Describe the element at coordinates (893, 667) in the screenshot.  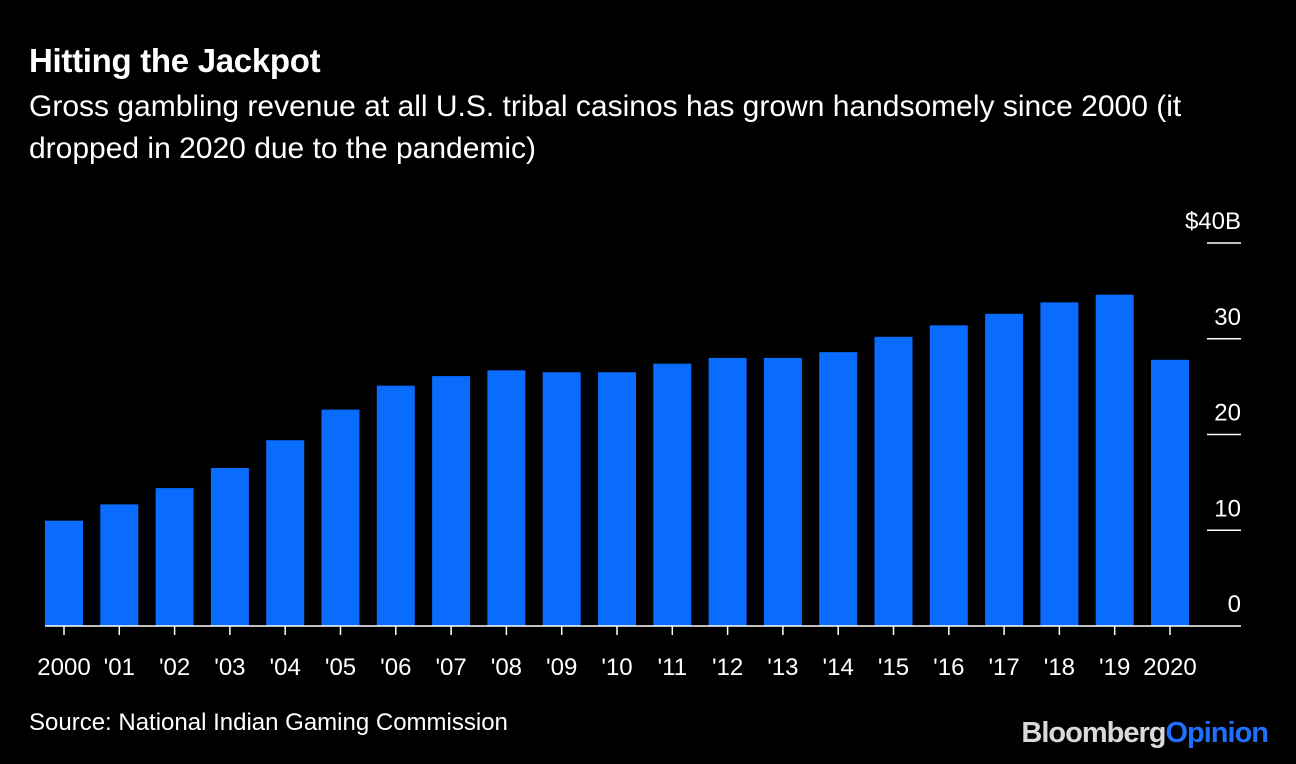
I see `x-tick-label-15: '15` at that location.